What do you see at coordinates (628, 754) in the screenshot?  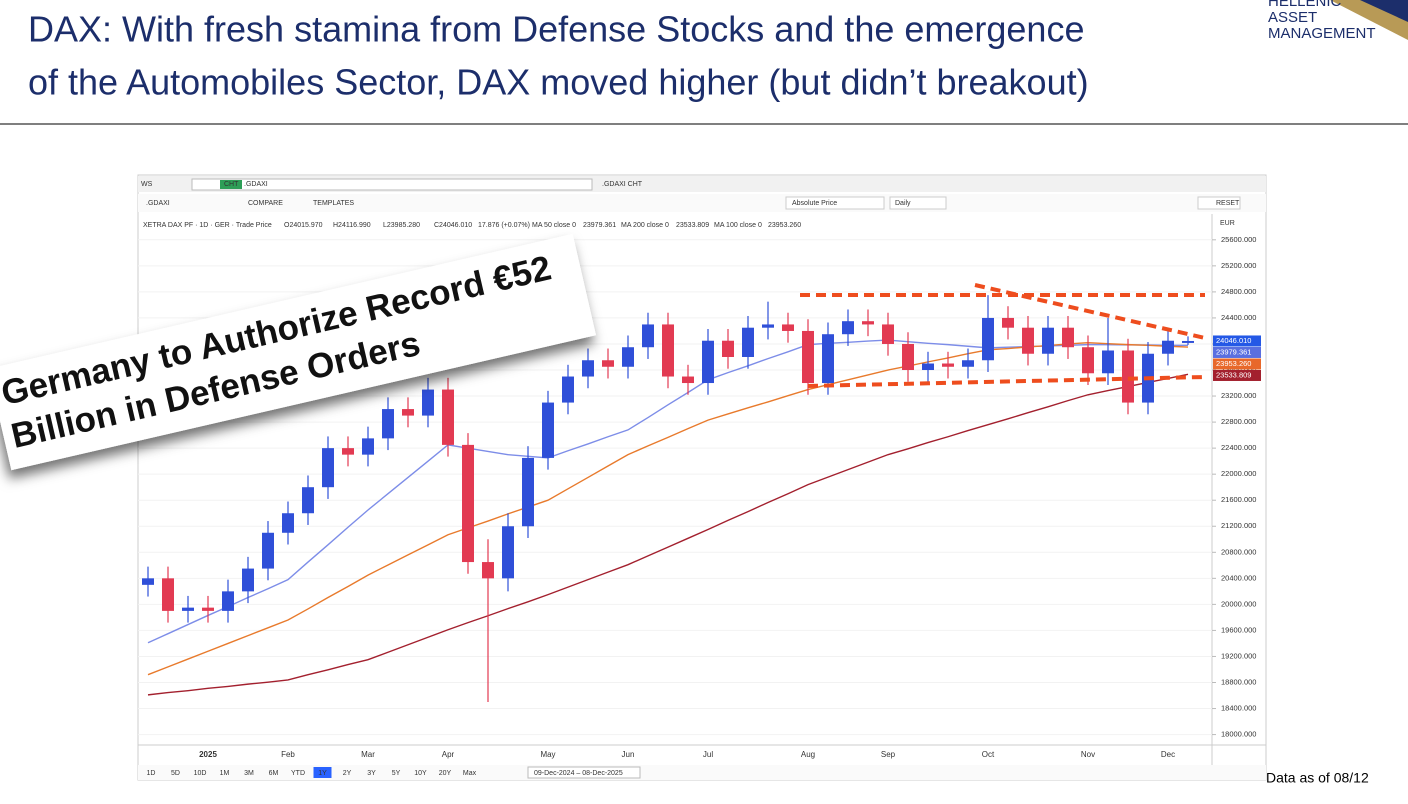 I see `x-tick-label: Jun` at bounding box center [628, 754].